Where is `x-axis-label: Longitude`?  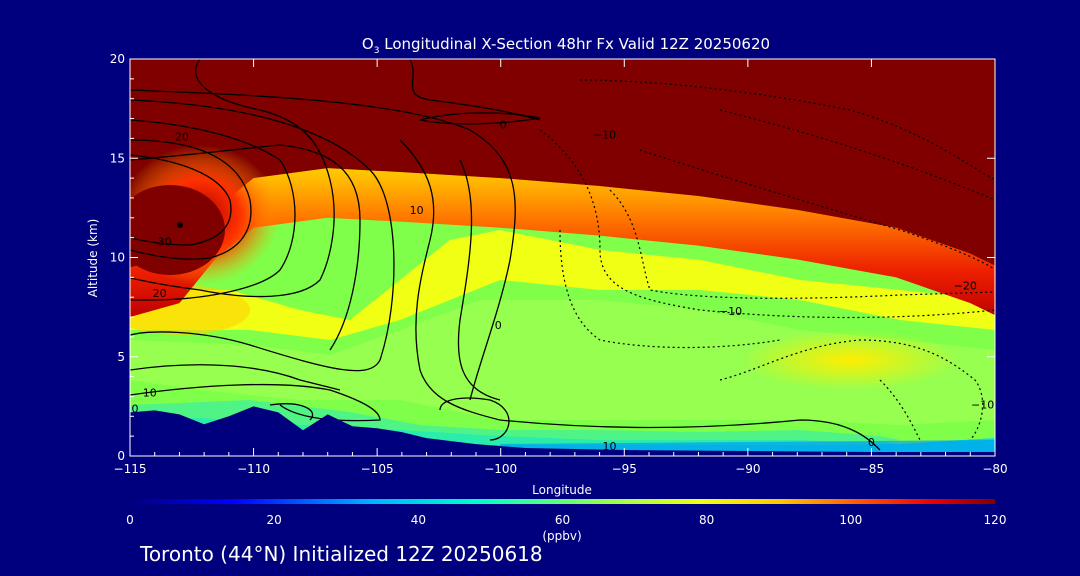 x-axis-label: Longitude is located at coordinates (562, 490).